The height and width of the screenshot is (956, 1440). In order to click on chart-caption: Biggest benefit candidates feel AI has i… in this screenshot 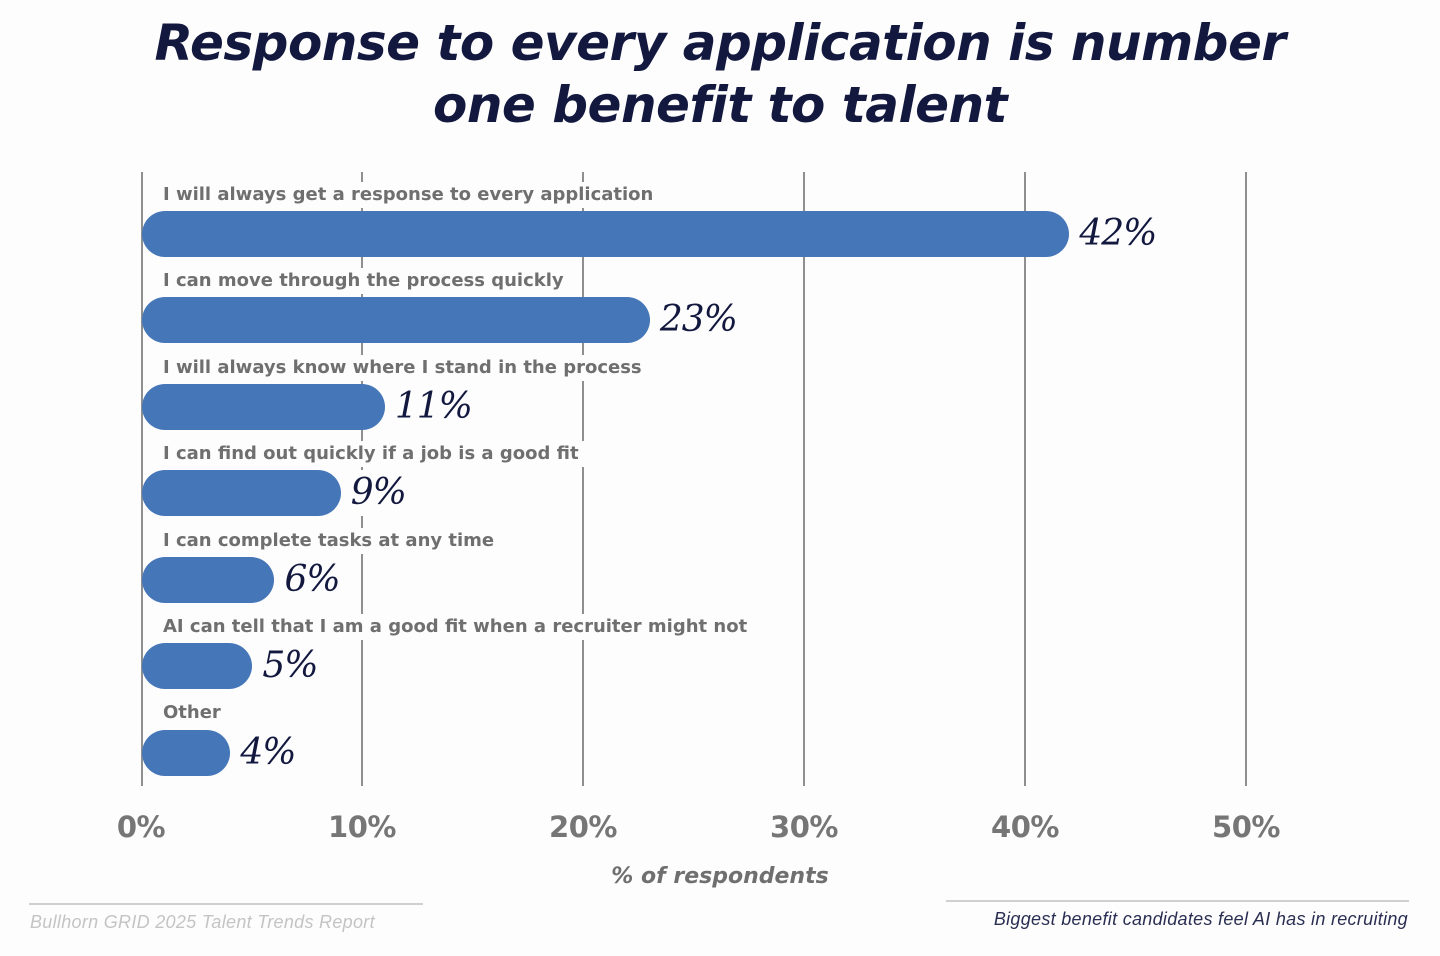, I will do `click(1200, 919)`.